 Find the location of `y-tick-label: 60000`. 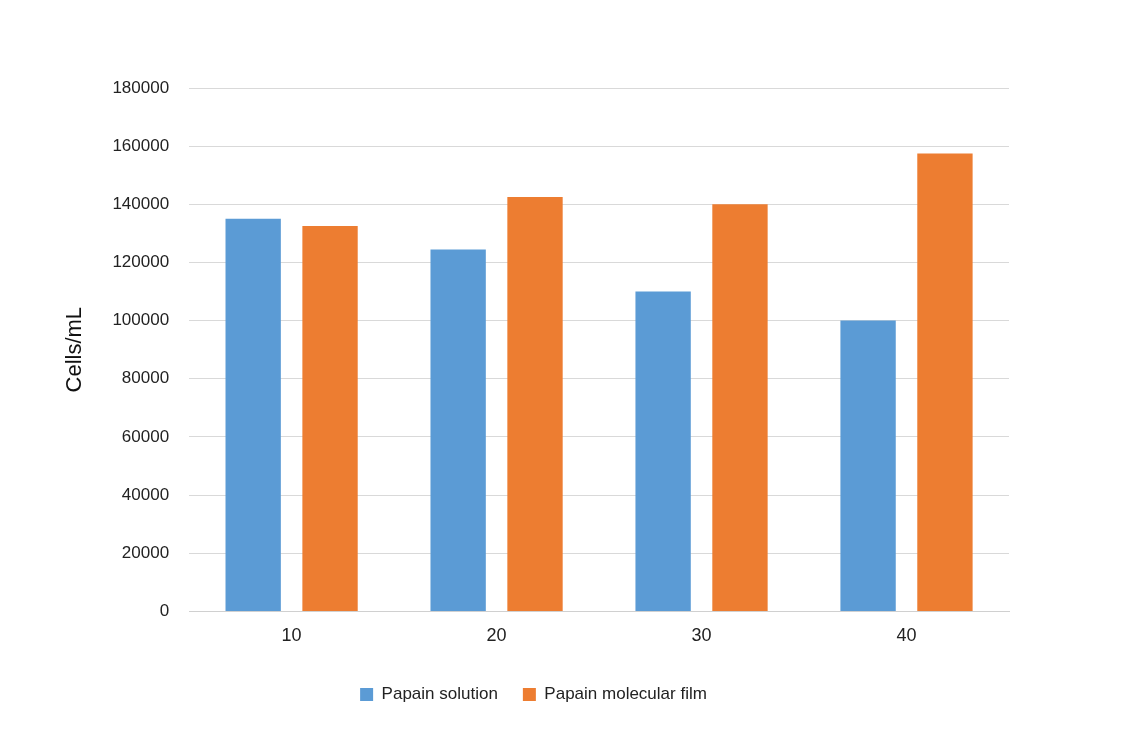

y-tick-label: 60000 is located at coordinates (145, 436).